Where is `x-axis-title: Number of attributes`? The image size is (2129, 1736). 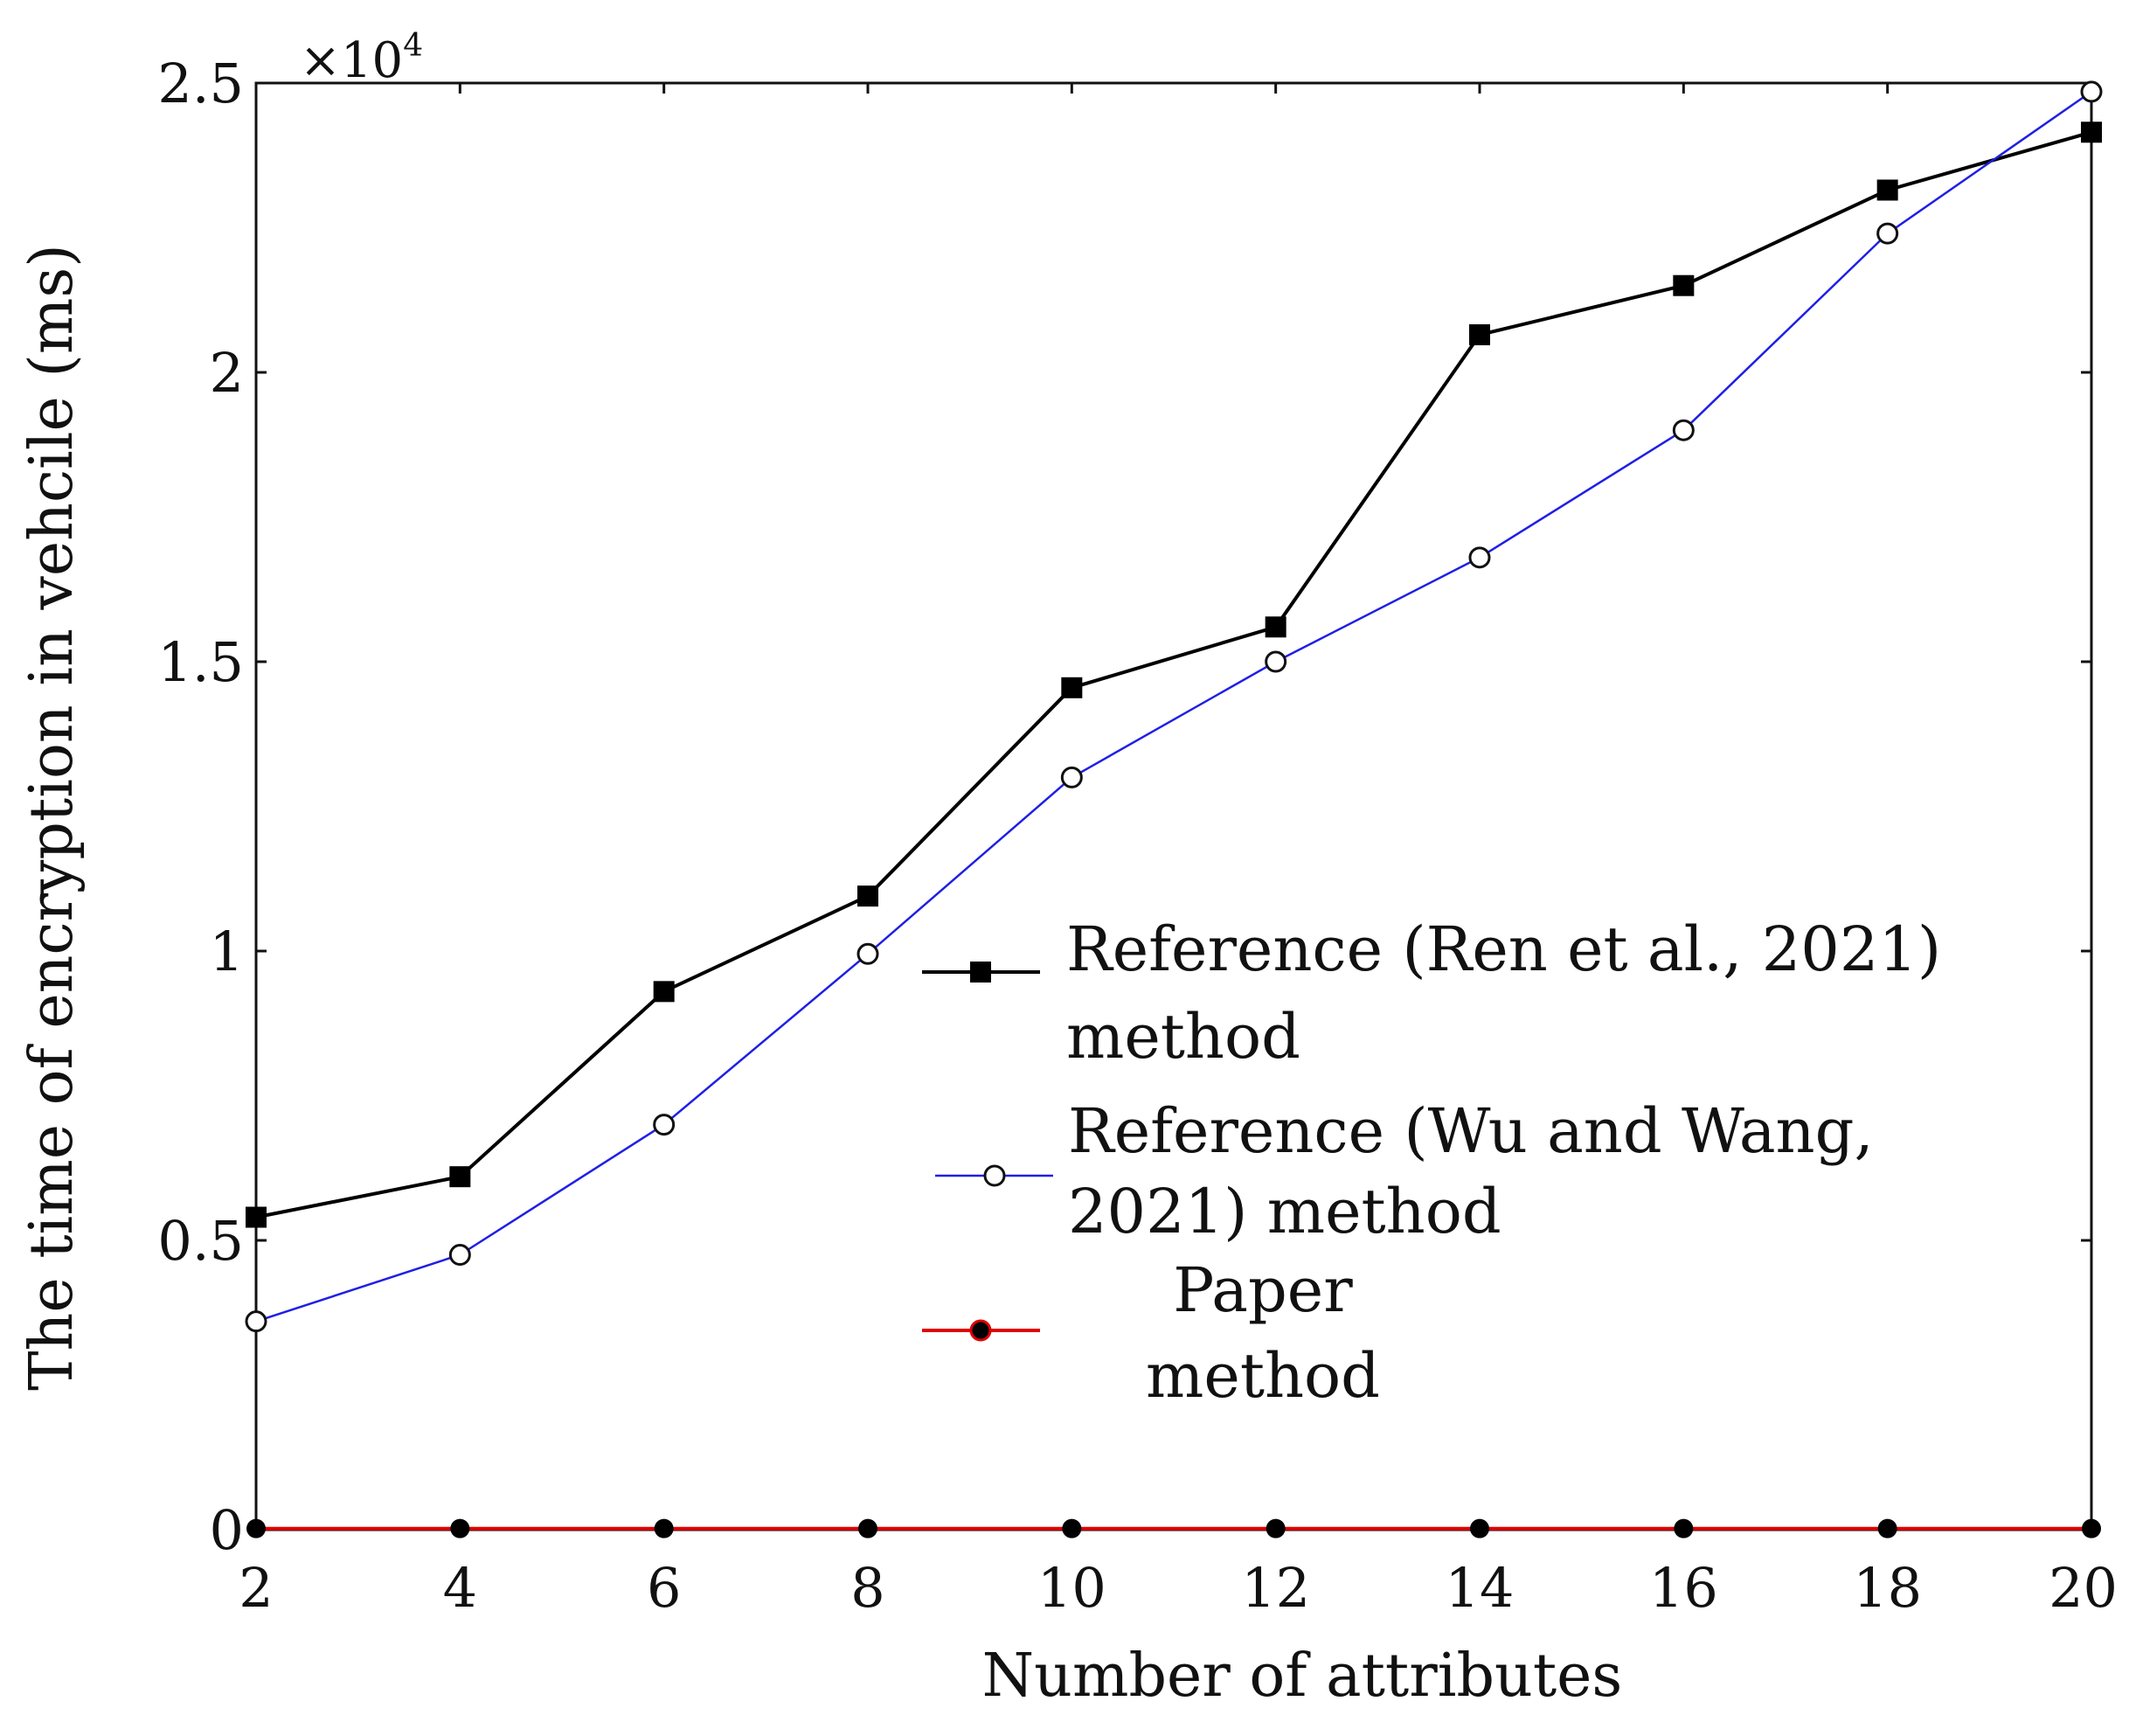 x-axis-title: Number of attributes is located at coordinates (1302, 1676).